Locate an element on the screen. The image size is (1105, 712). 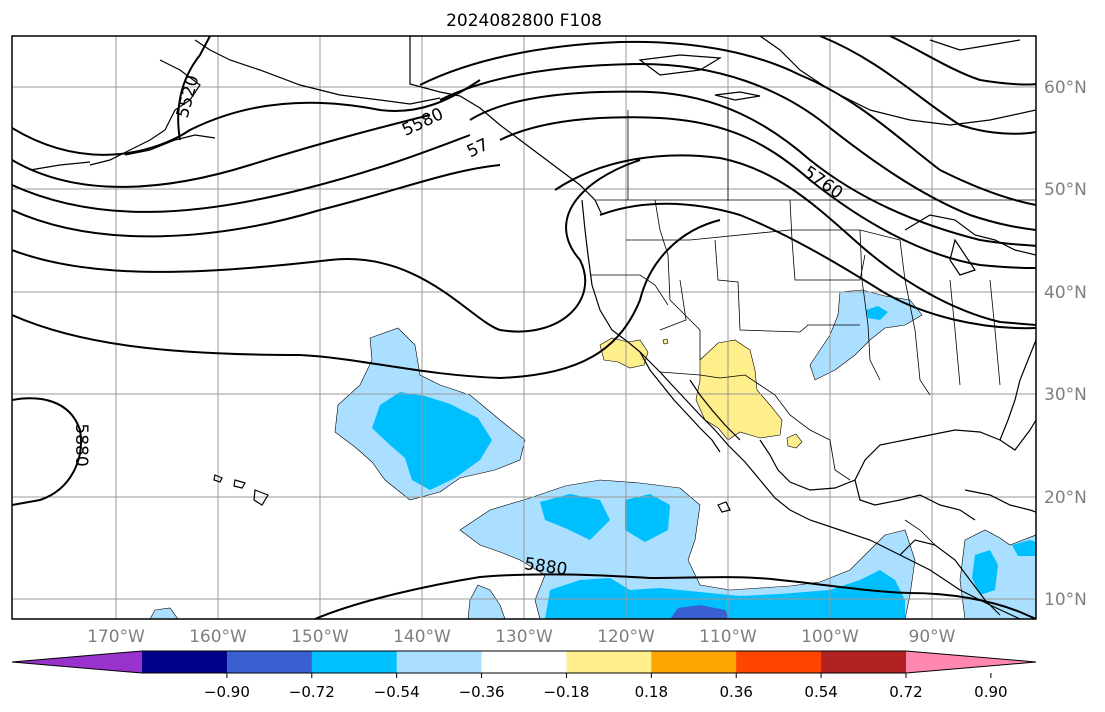
negative-shading-south-edge is located at coordinates (164, 613).